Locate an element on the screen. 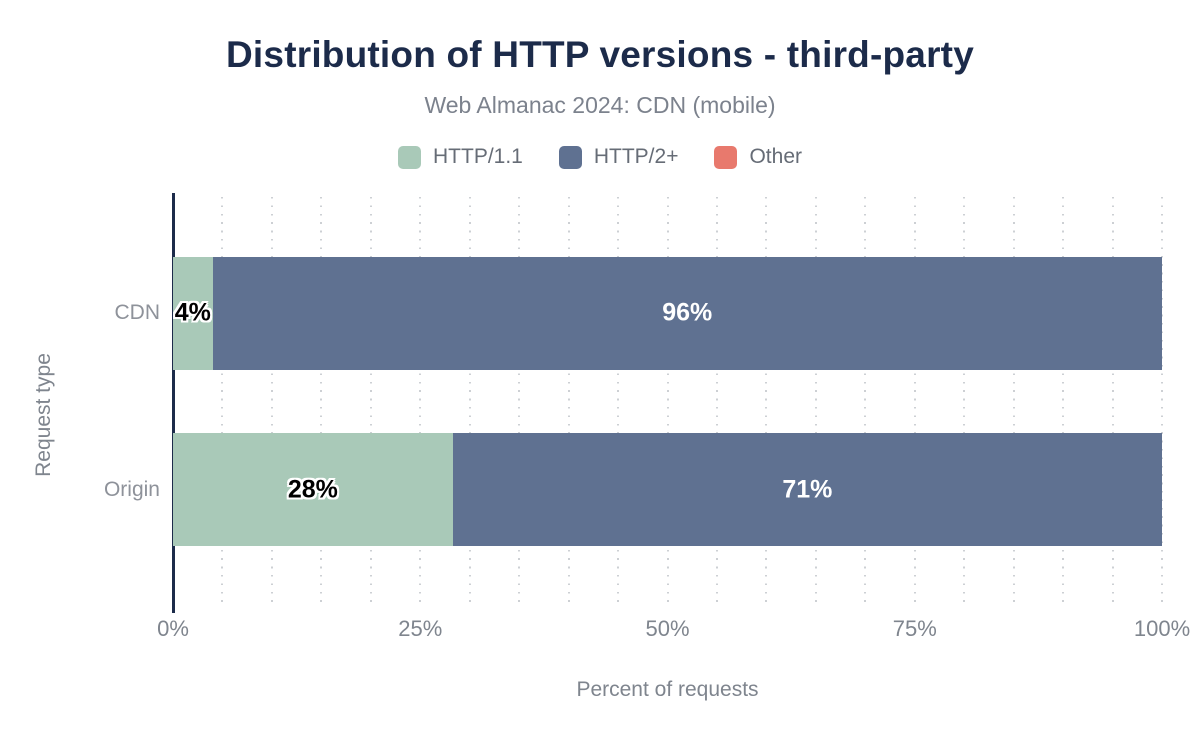 This screenshot has height=742, width=1200. chart-subtitle: Web Almanac 2024: CDN (mobile) is located at coordinates (600, 105).